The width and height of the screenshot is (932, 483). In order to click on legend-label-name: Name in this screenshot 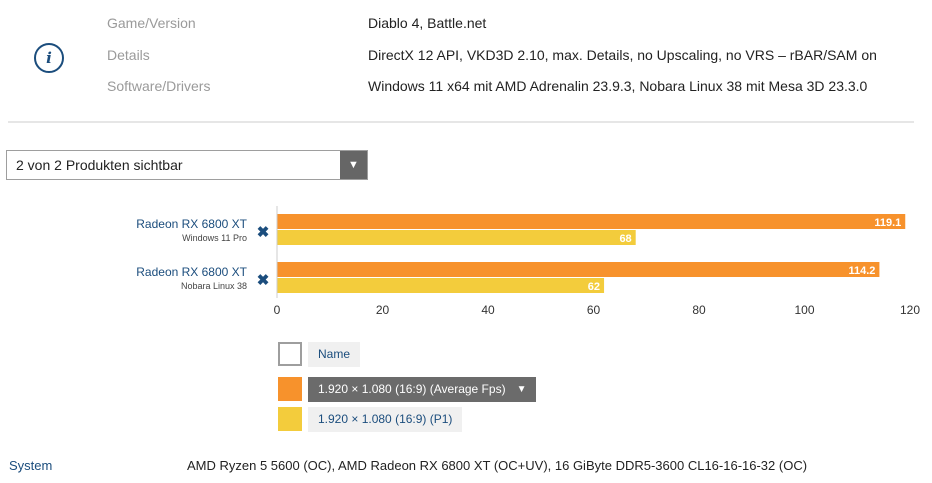, I will do `click(334, 354)`.